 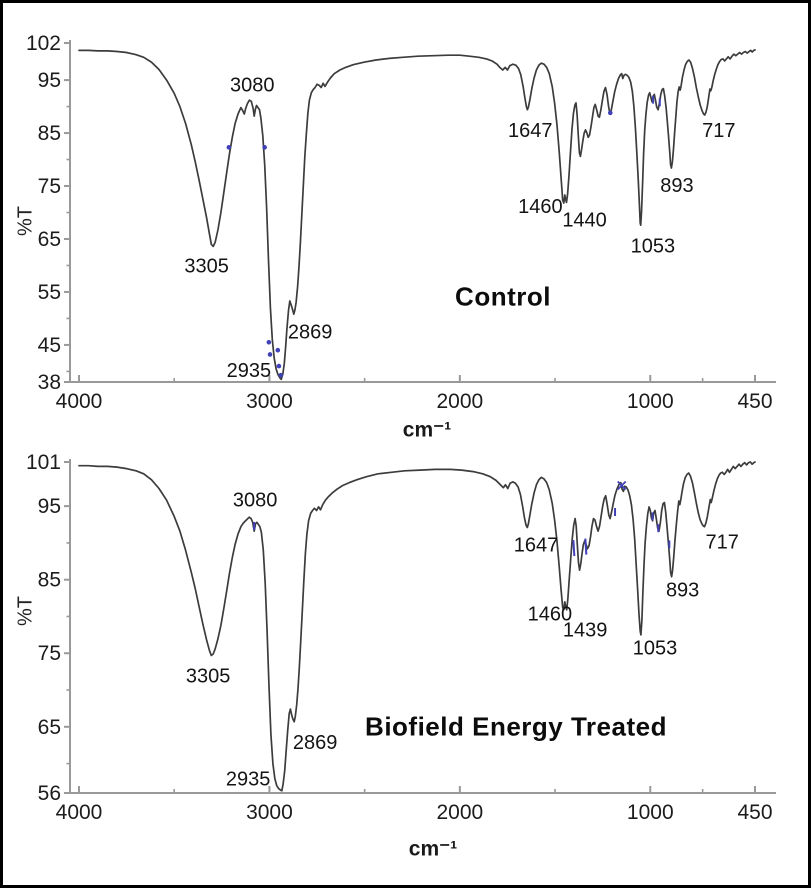 I want to click on y-tick-label: 45, so click(x=49, y=345).